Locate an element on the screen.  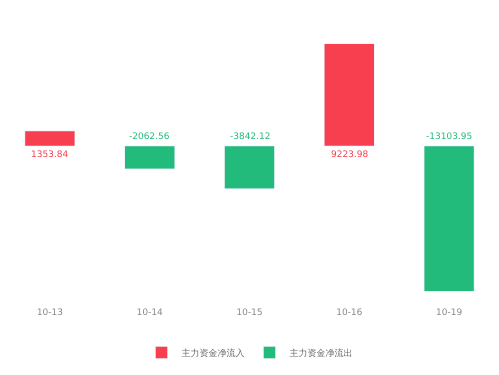
data-label: 1353.84 is located at coordinates (49, 155).